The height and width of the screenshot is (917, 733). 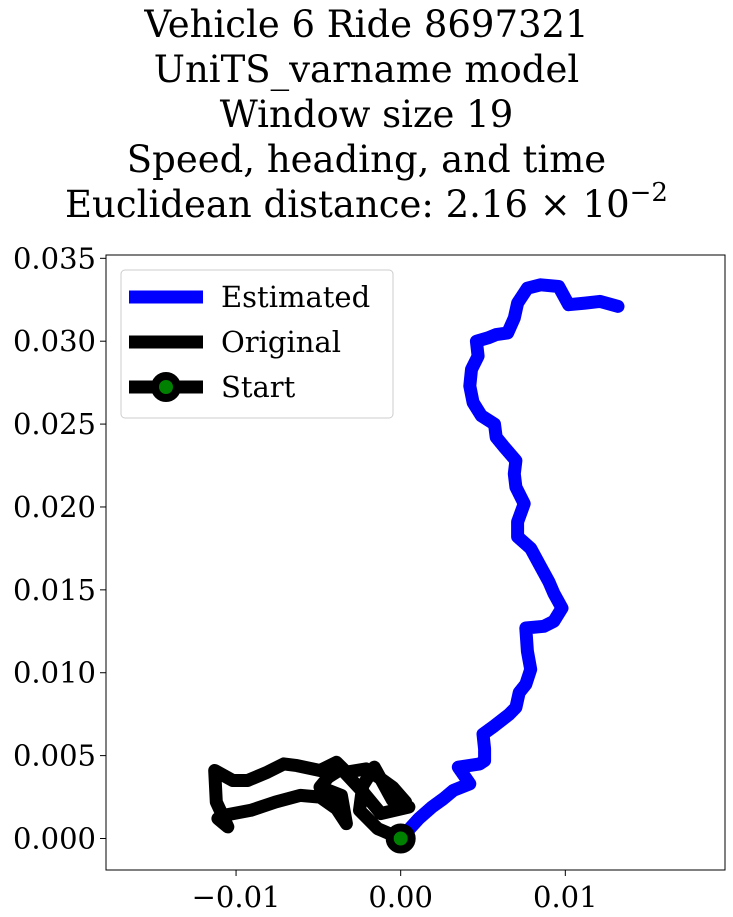 I want to click on series-line-original, so click(x=312, y=800).